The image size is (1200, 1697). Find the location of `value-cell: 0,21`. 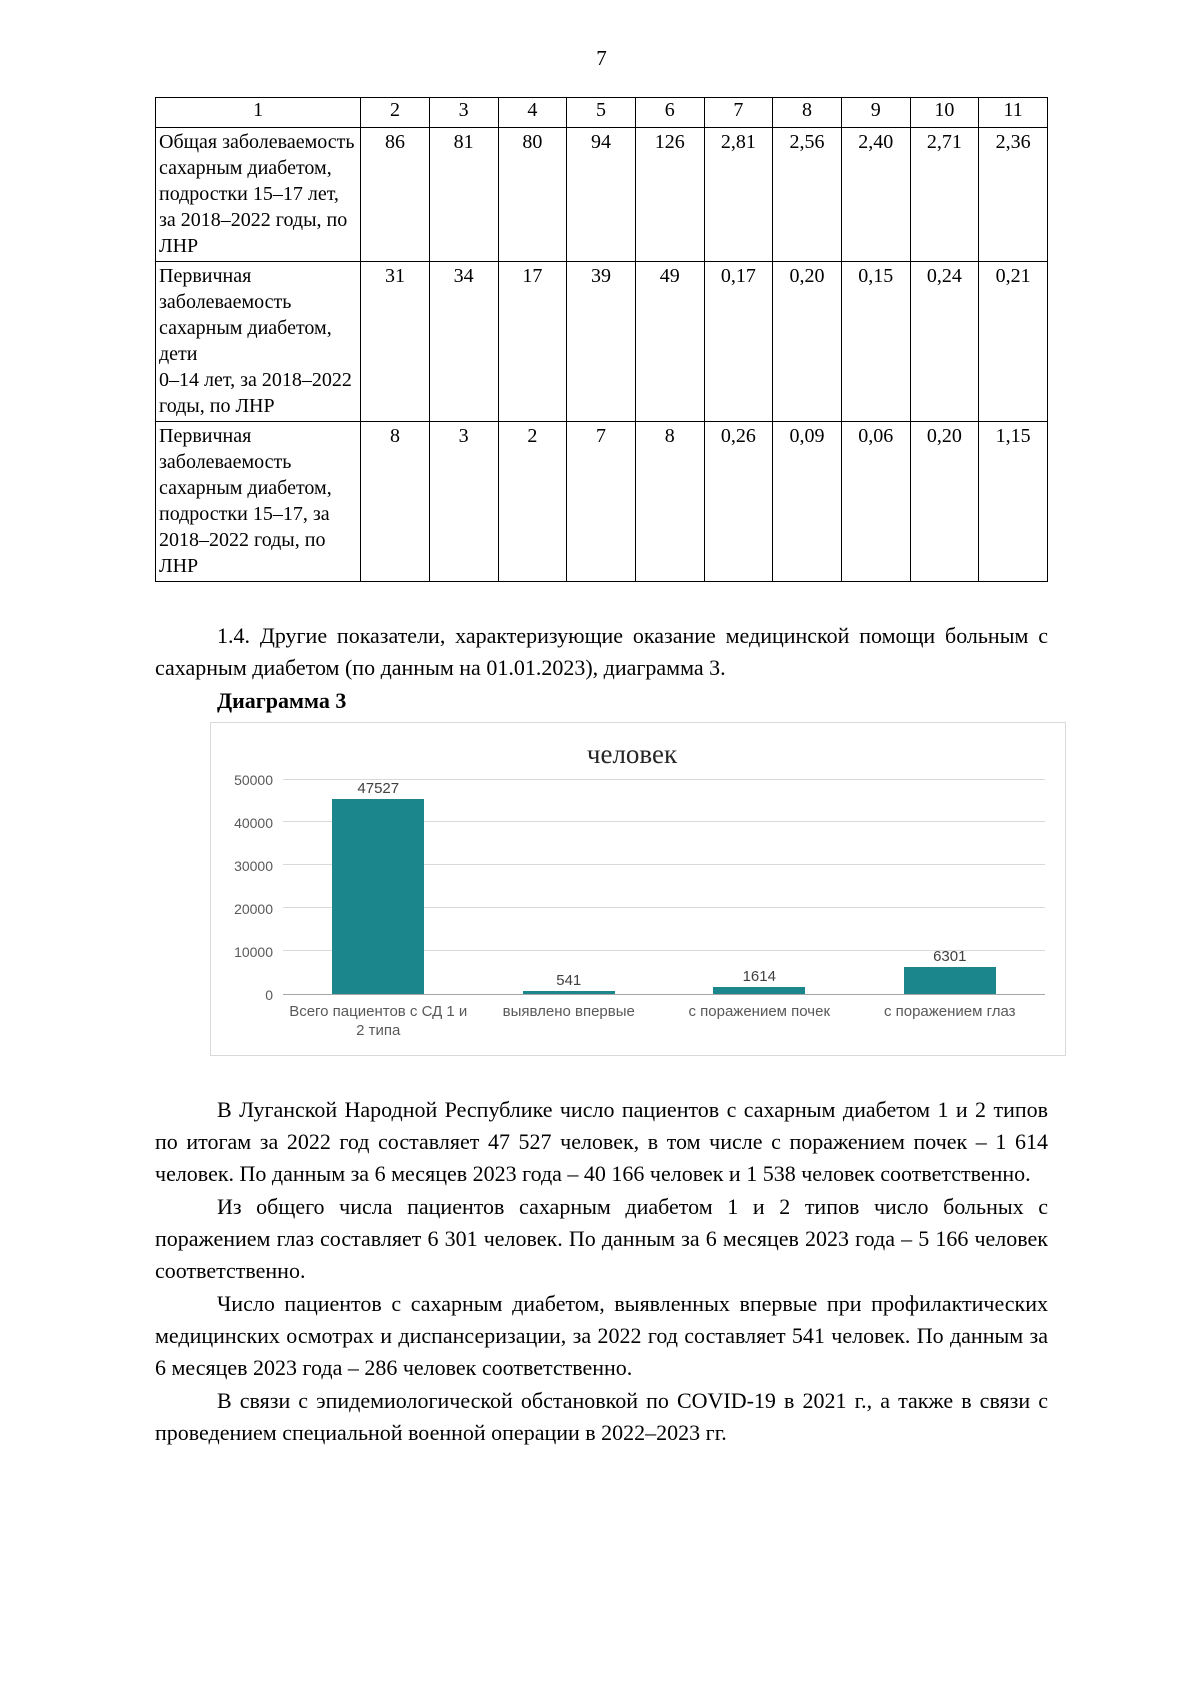

value-cell: 0,21 is located at coordinates (1013, 341).